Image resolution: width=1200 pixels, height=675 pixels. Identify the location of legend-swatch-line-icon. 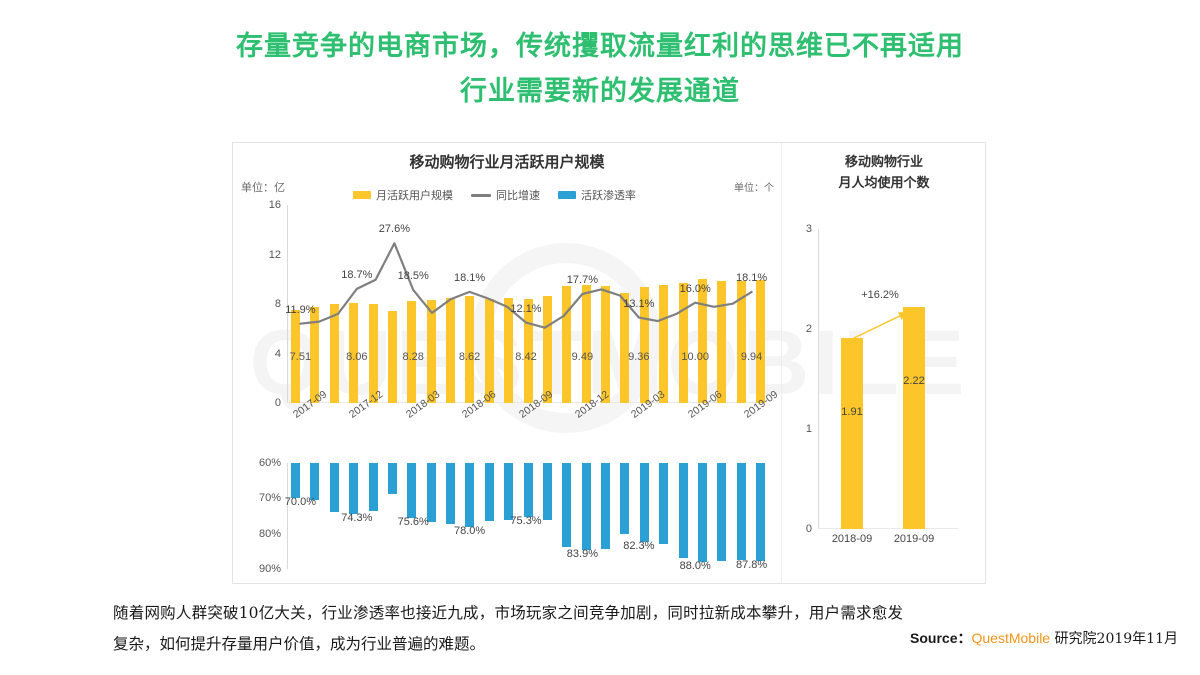
(481, 195).